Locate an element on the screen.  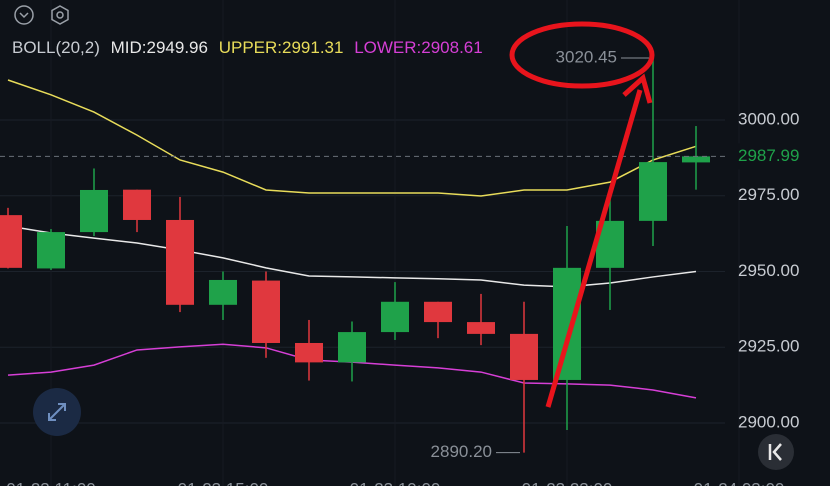
annotation-circle is located at coordinates (582, 55).